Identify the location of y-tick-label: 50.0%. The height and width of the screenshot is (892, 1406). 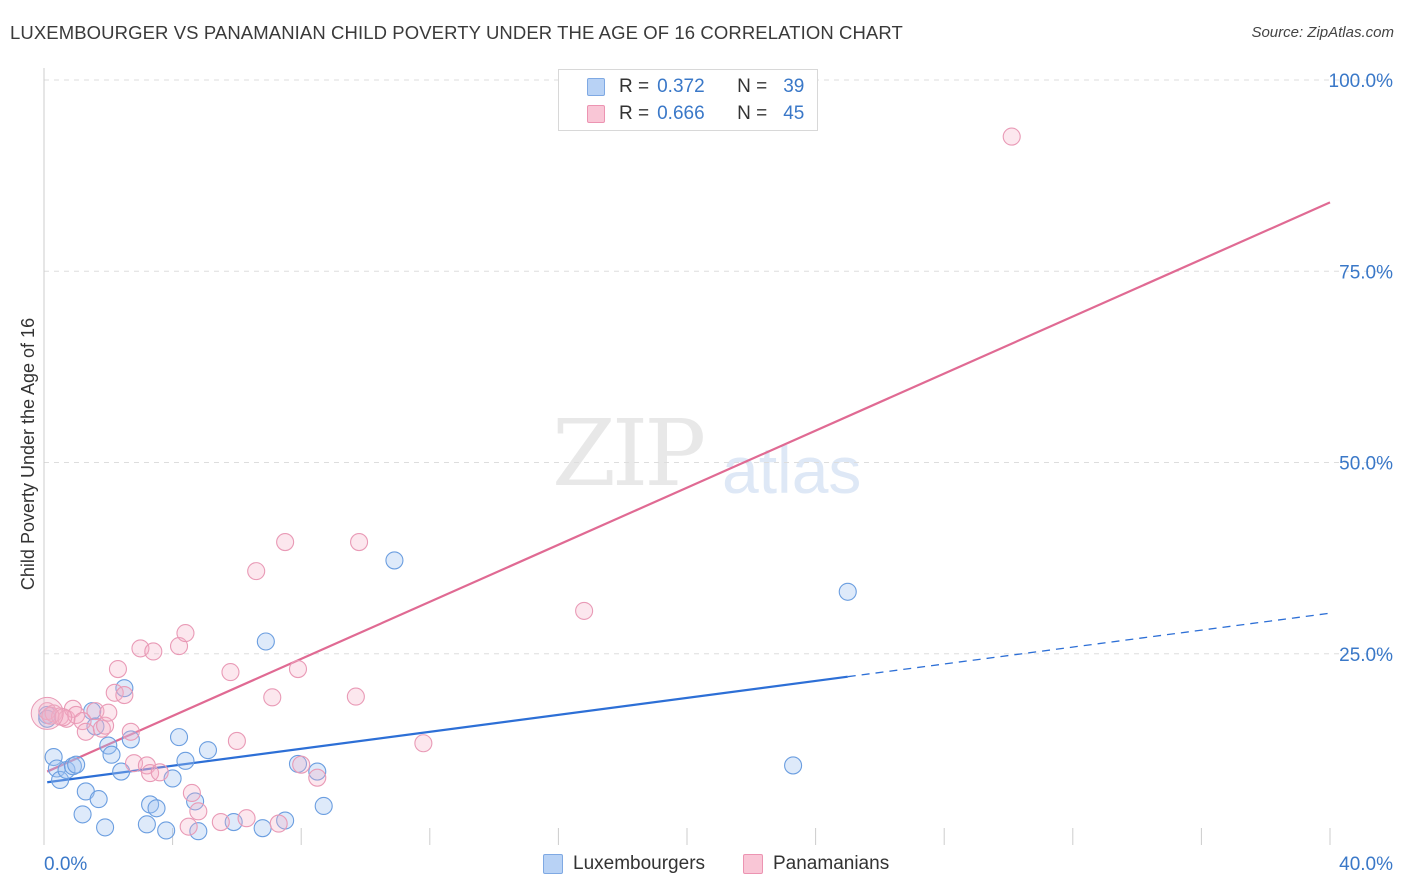
(1366, 464).